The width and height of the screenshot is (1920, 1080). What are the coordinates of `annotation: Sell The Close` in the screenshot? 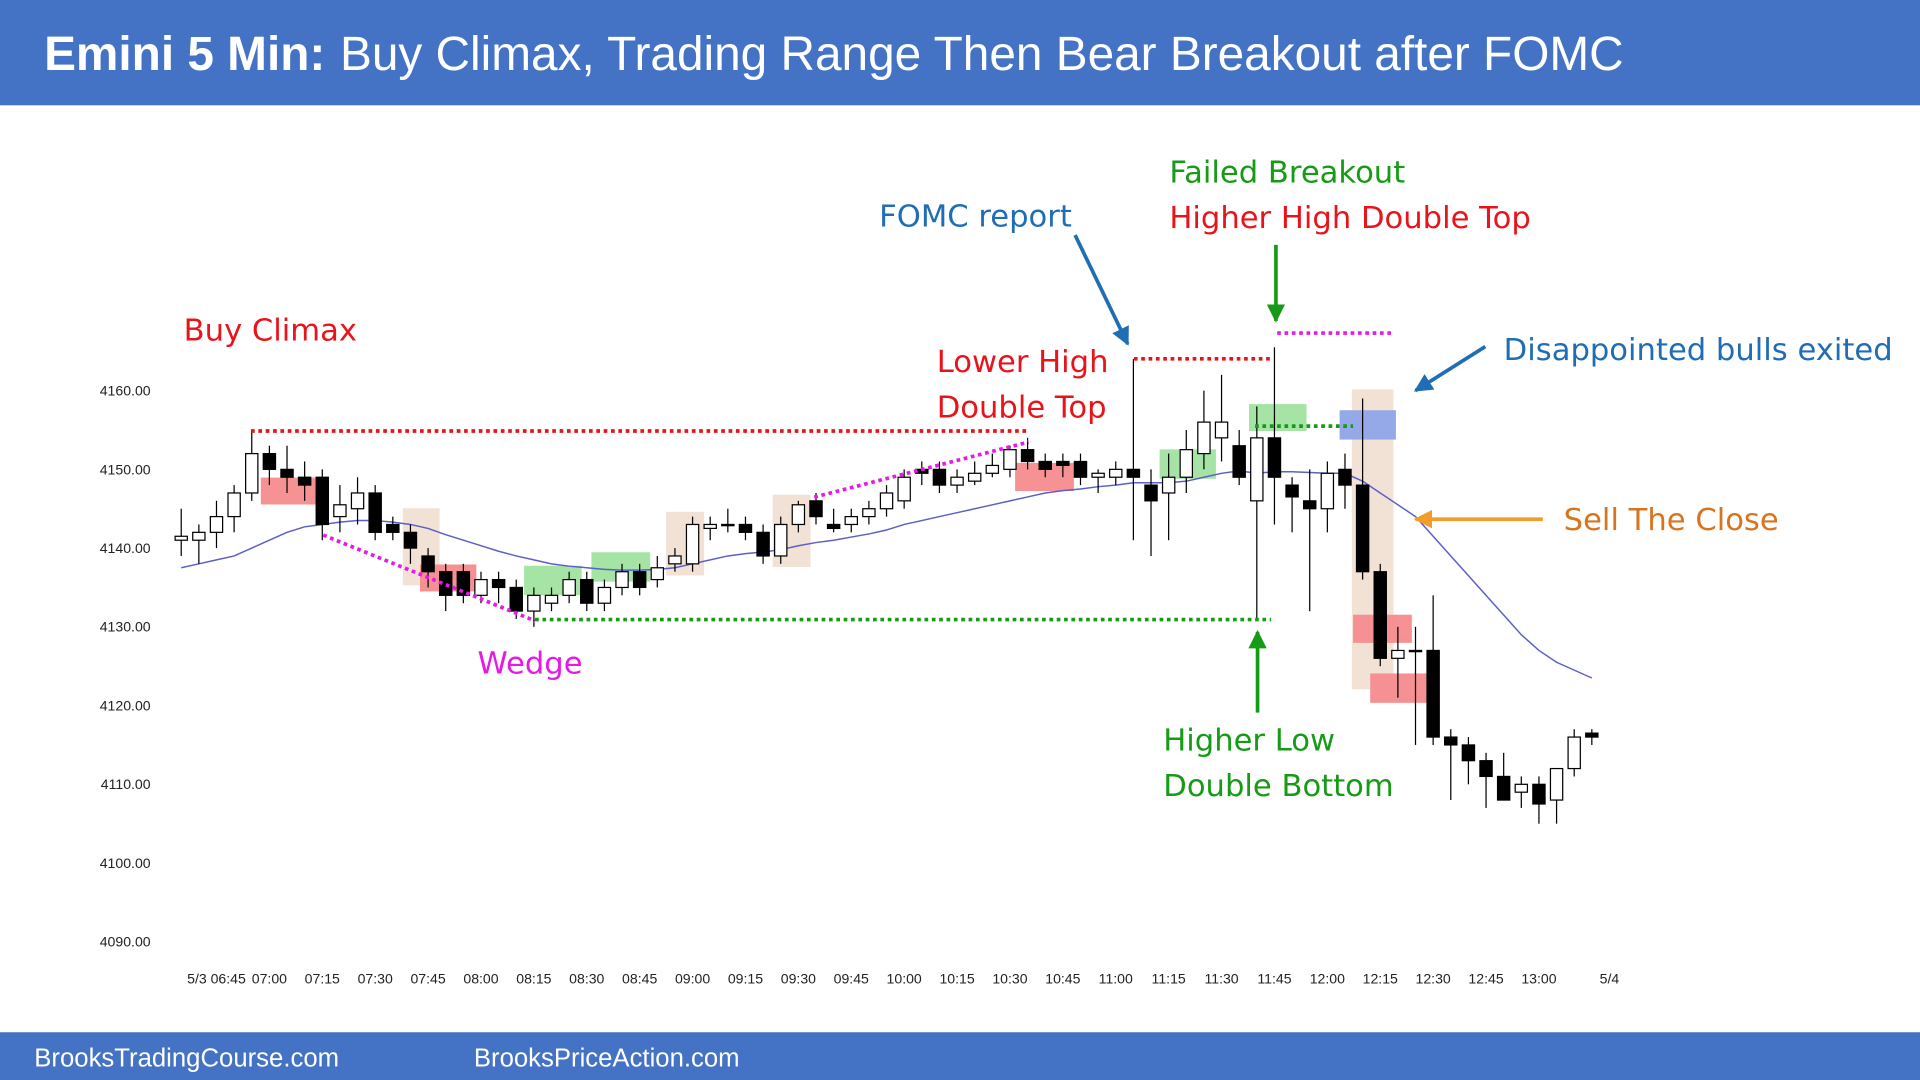 It's located at (1671, 520).